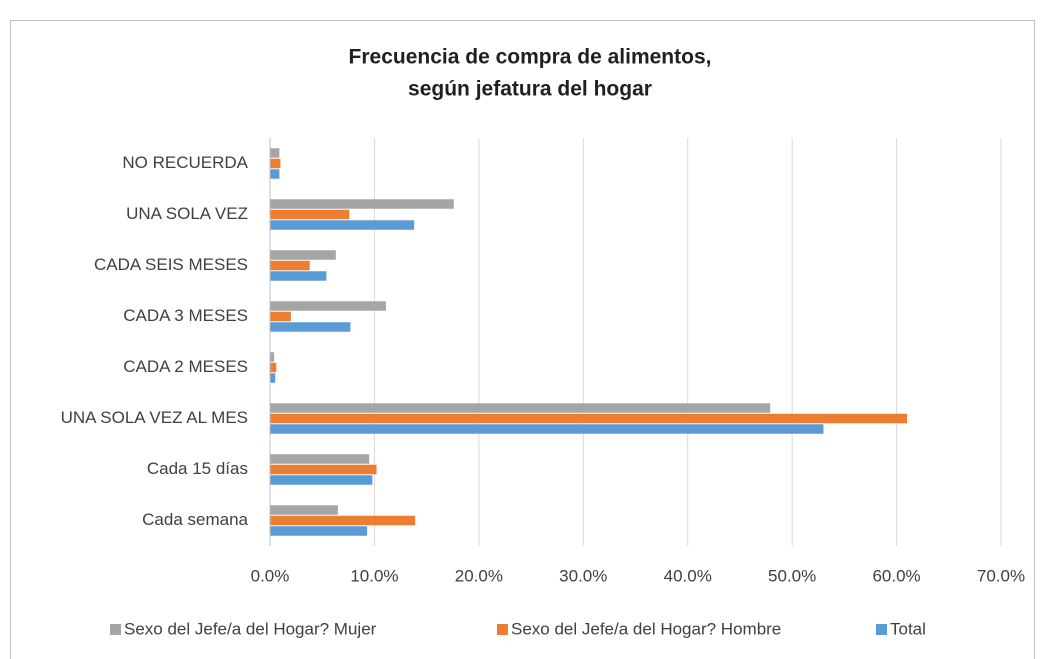  I want to click on x-tick-label: 0.0%, so click(270, 575).